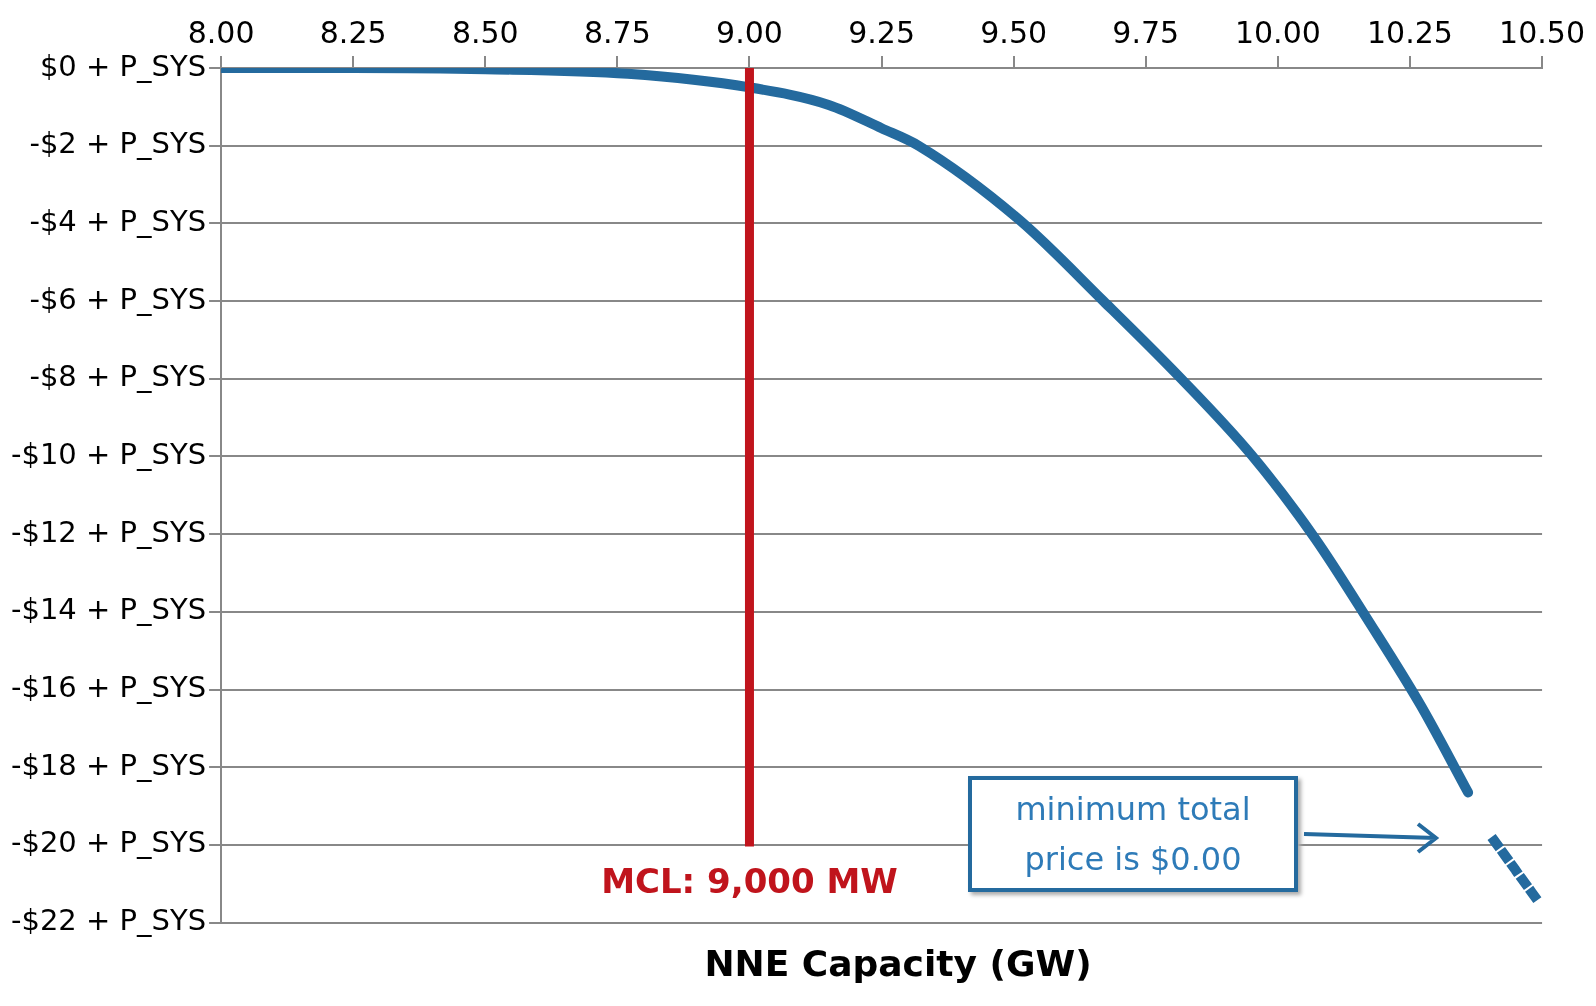 This screenshot has width=1596, height=1006. What do you see at coordinates (617, 32) in the screenshot?
I see `x-tick-label: 8.75` at bounding box center [617, 32].